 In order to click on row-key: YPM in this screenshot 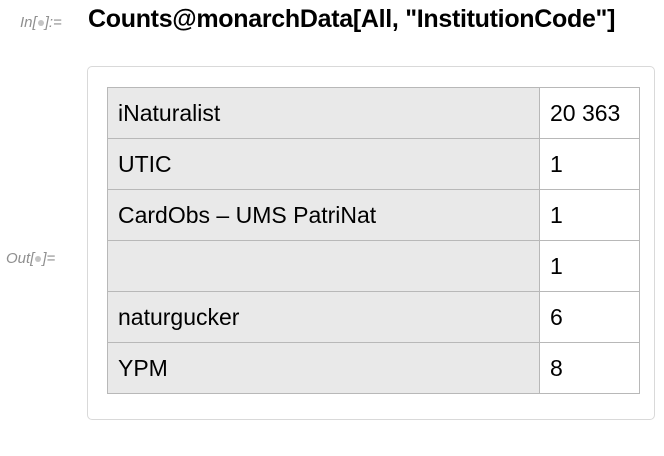, I will do `click(323, 368)`.